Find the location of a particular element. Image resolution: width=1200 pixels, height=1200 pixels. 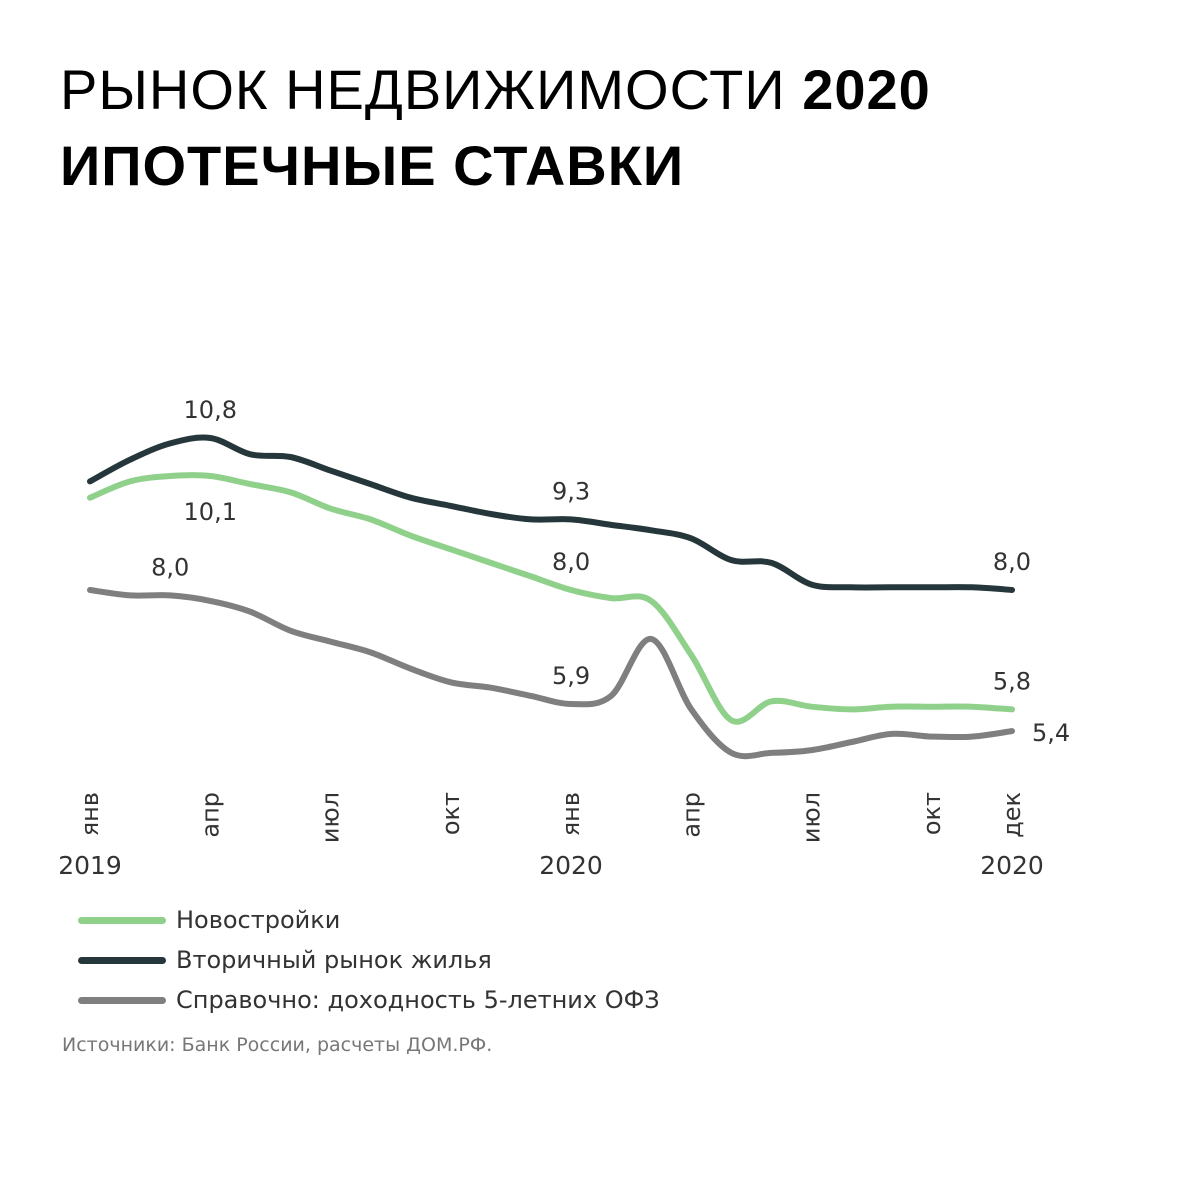

title-light: РЫНОК НЕДВИЖИМОСТИ is located at coordinates (423, 89).